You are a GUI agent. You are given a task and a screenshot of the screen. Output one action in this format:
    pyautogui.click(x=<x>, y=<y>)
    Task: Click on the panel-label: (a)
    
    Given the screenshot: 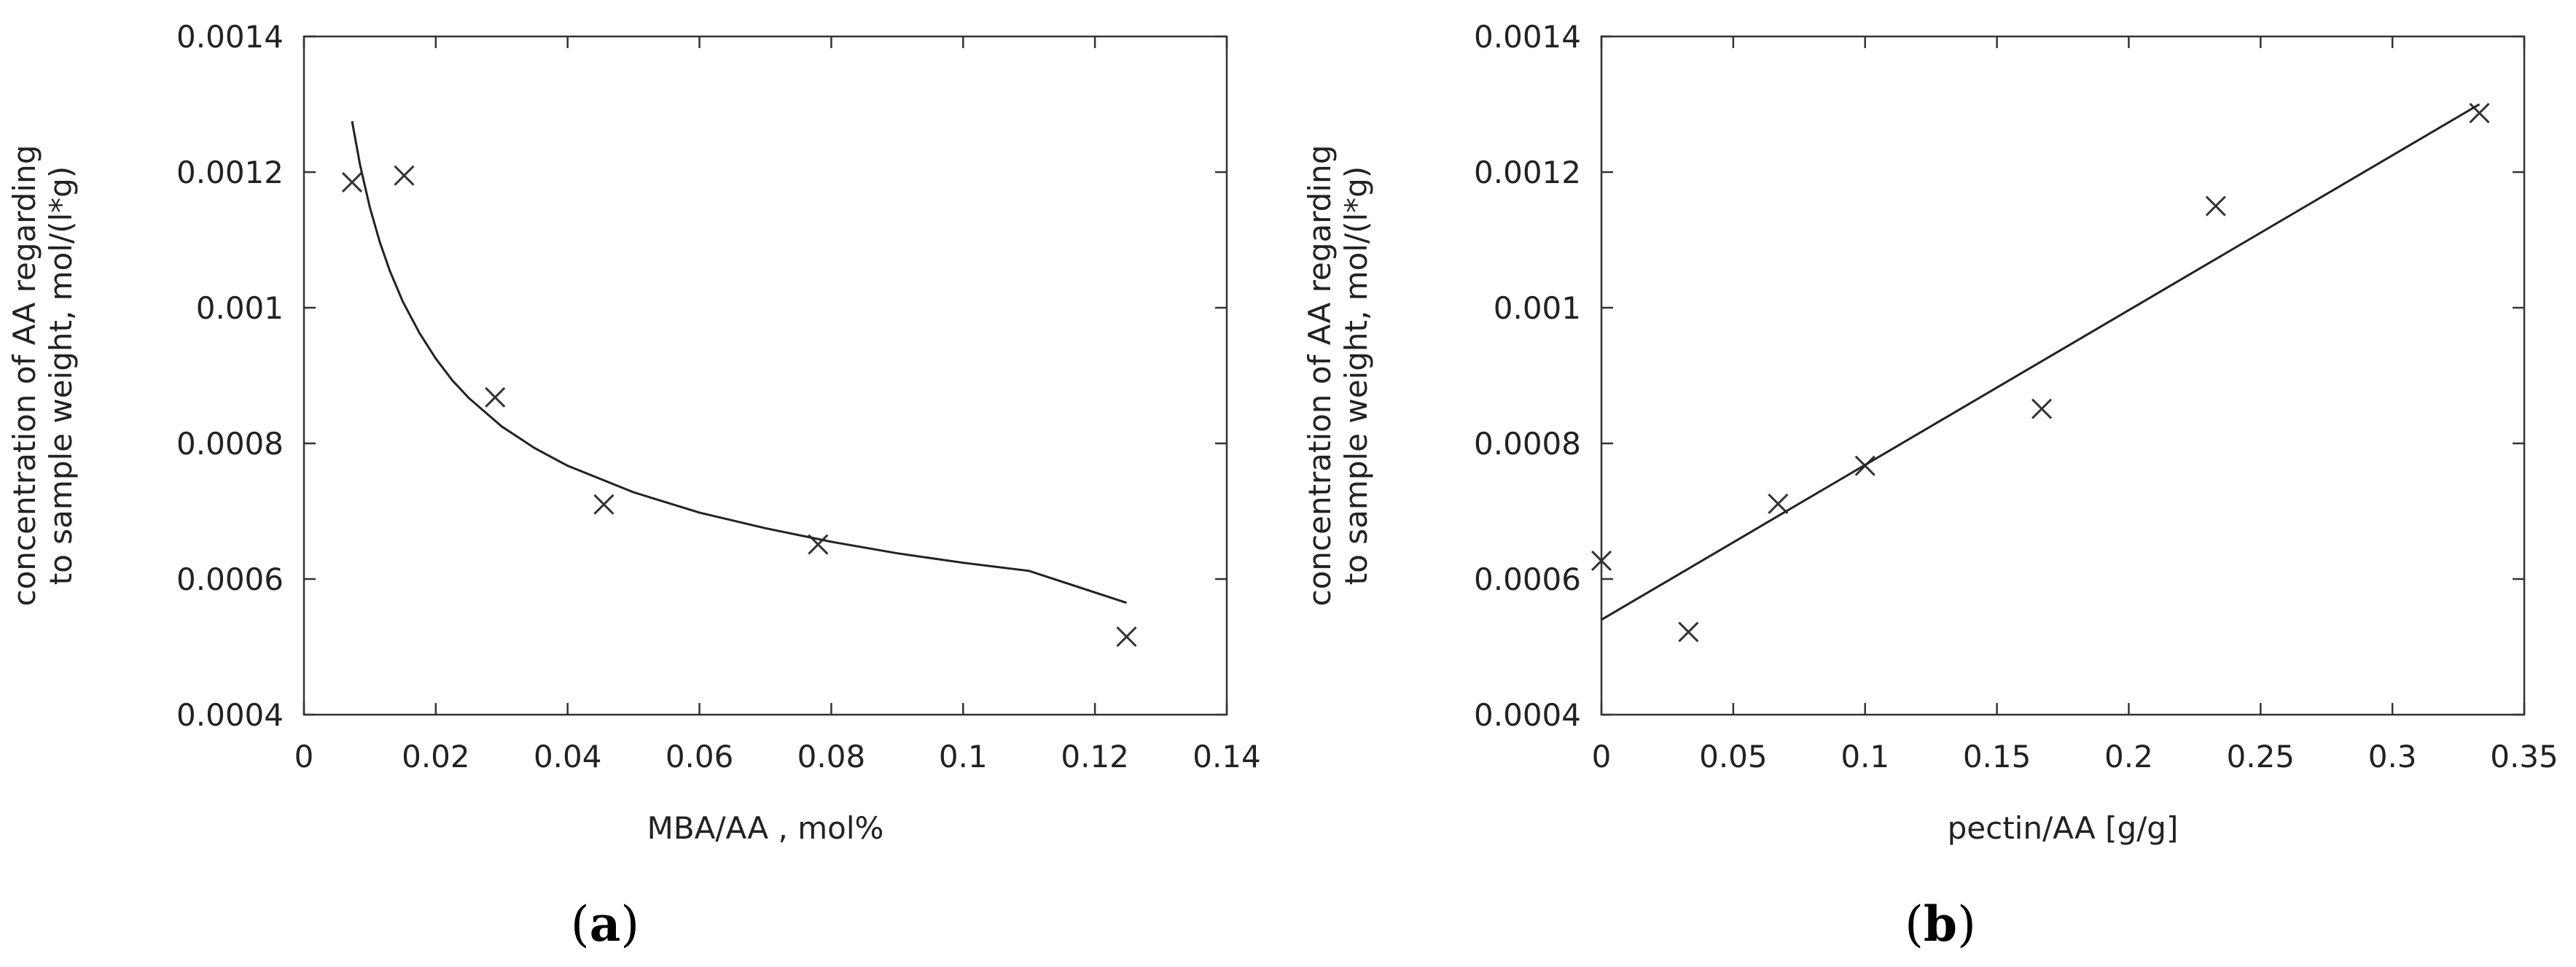 What is the action you would take?
    pyautogui.click(x=605, y=924)
    